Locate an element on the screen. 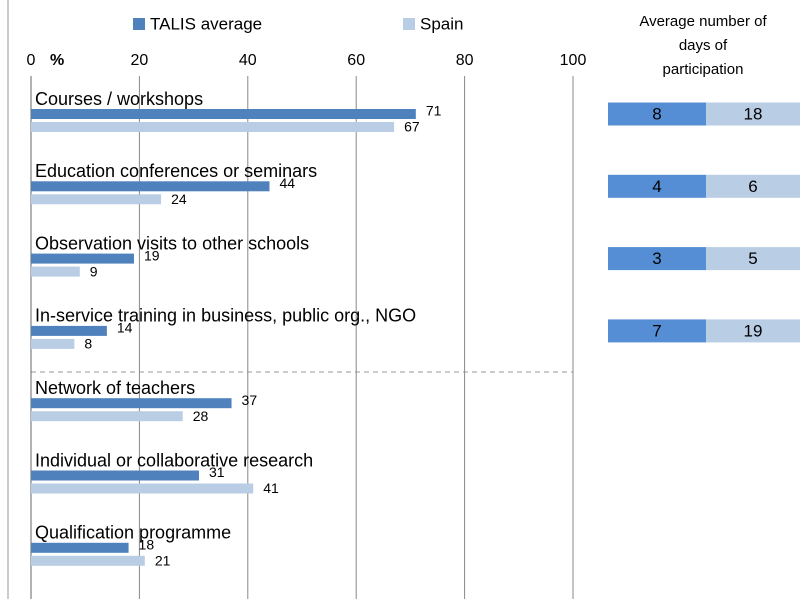  table-title: participation is located at coordinates (703, 69).